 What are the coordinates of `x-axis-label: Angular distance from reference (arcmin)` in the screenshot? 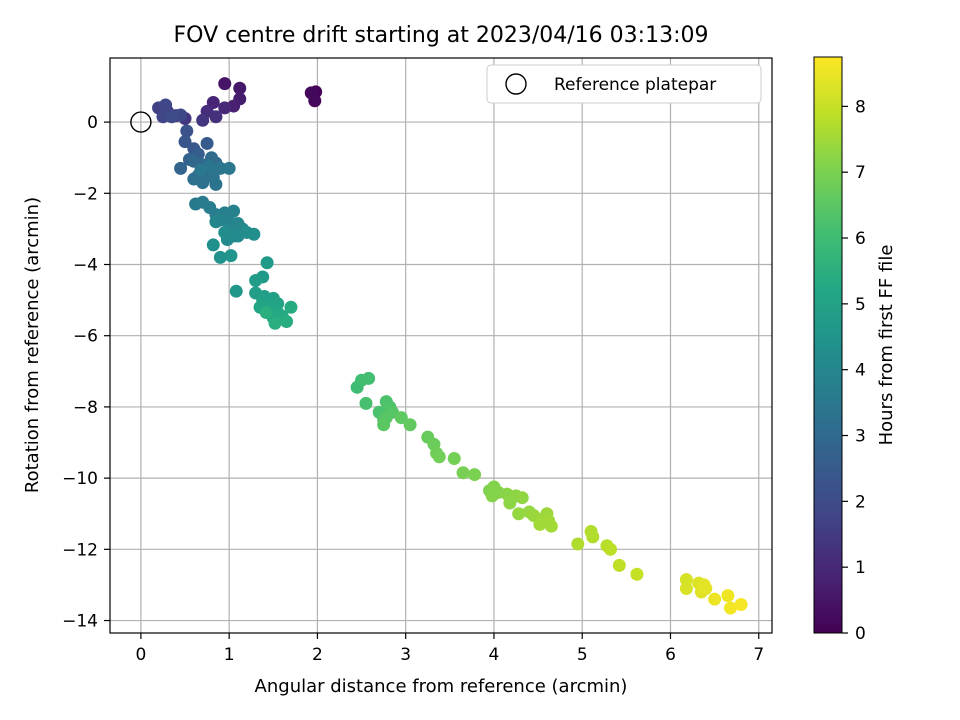 It's located at (441, 686).